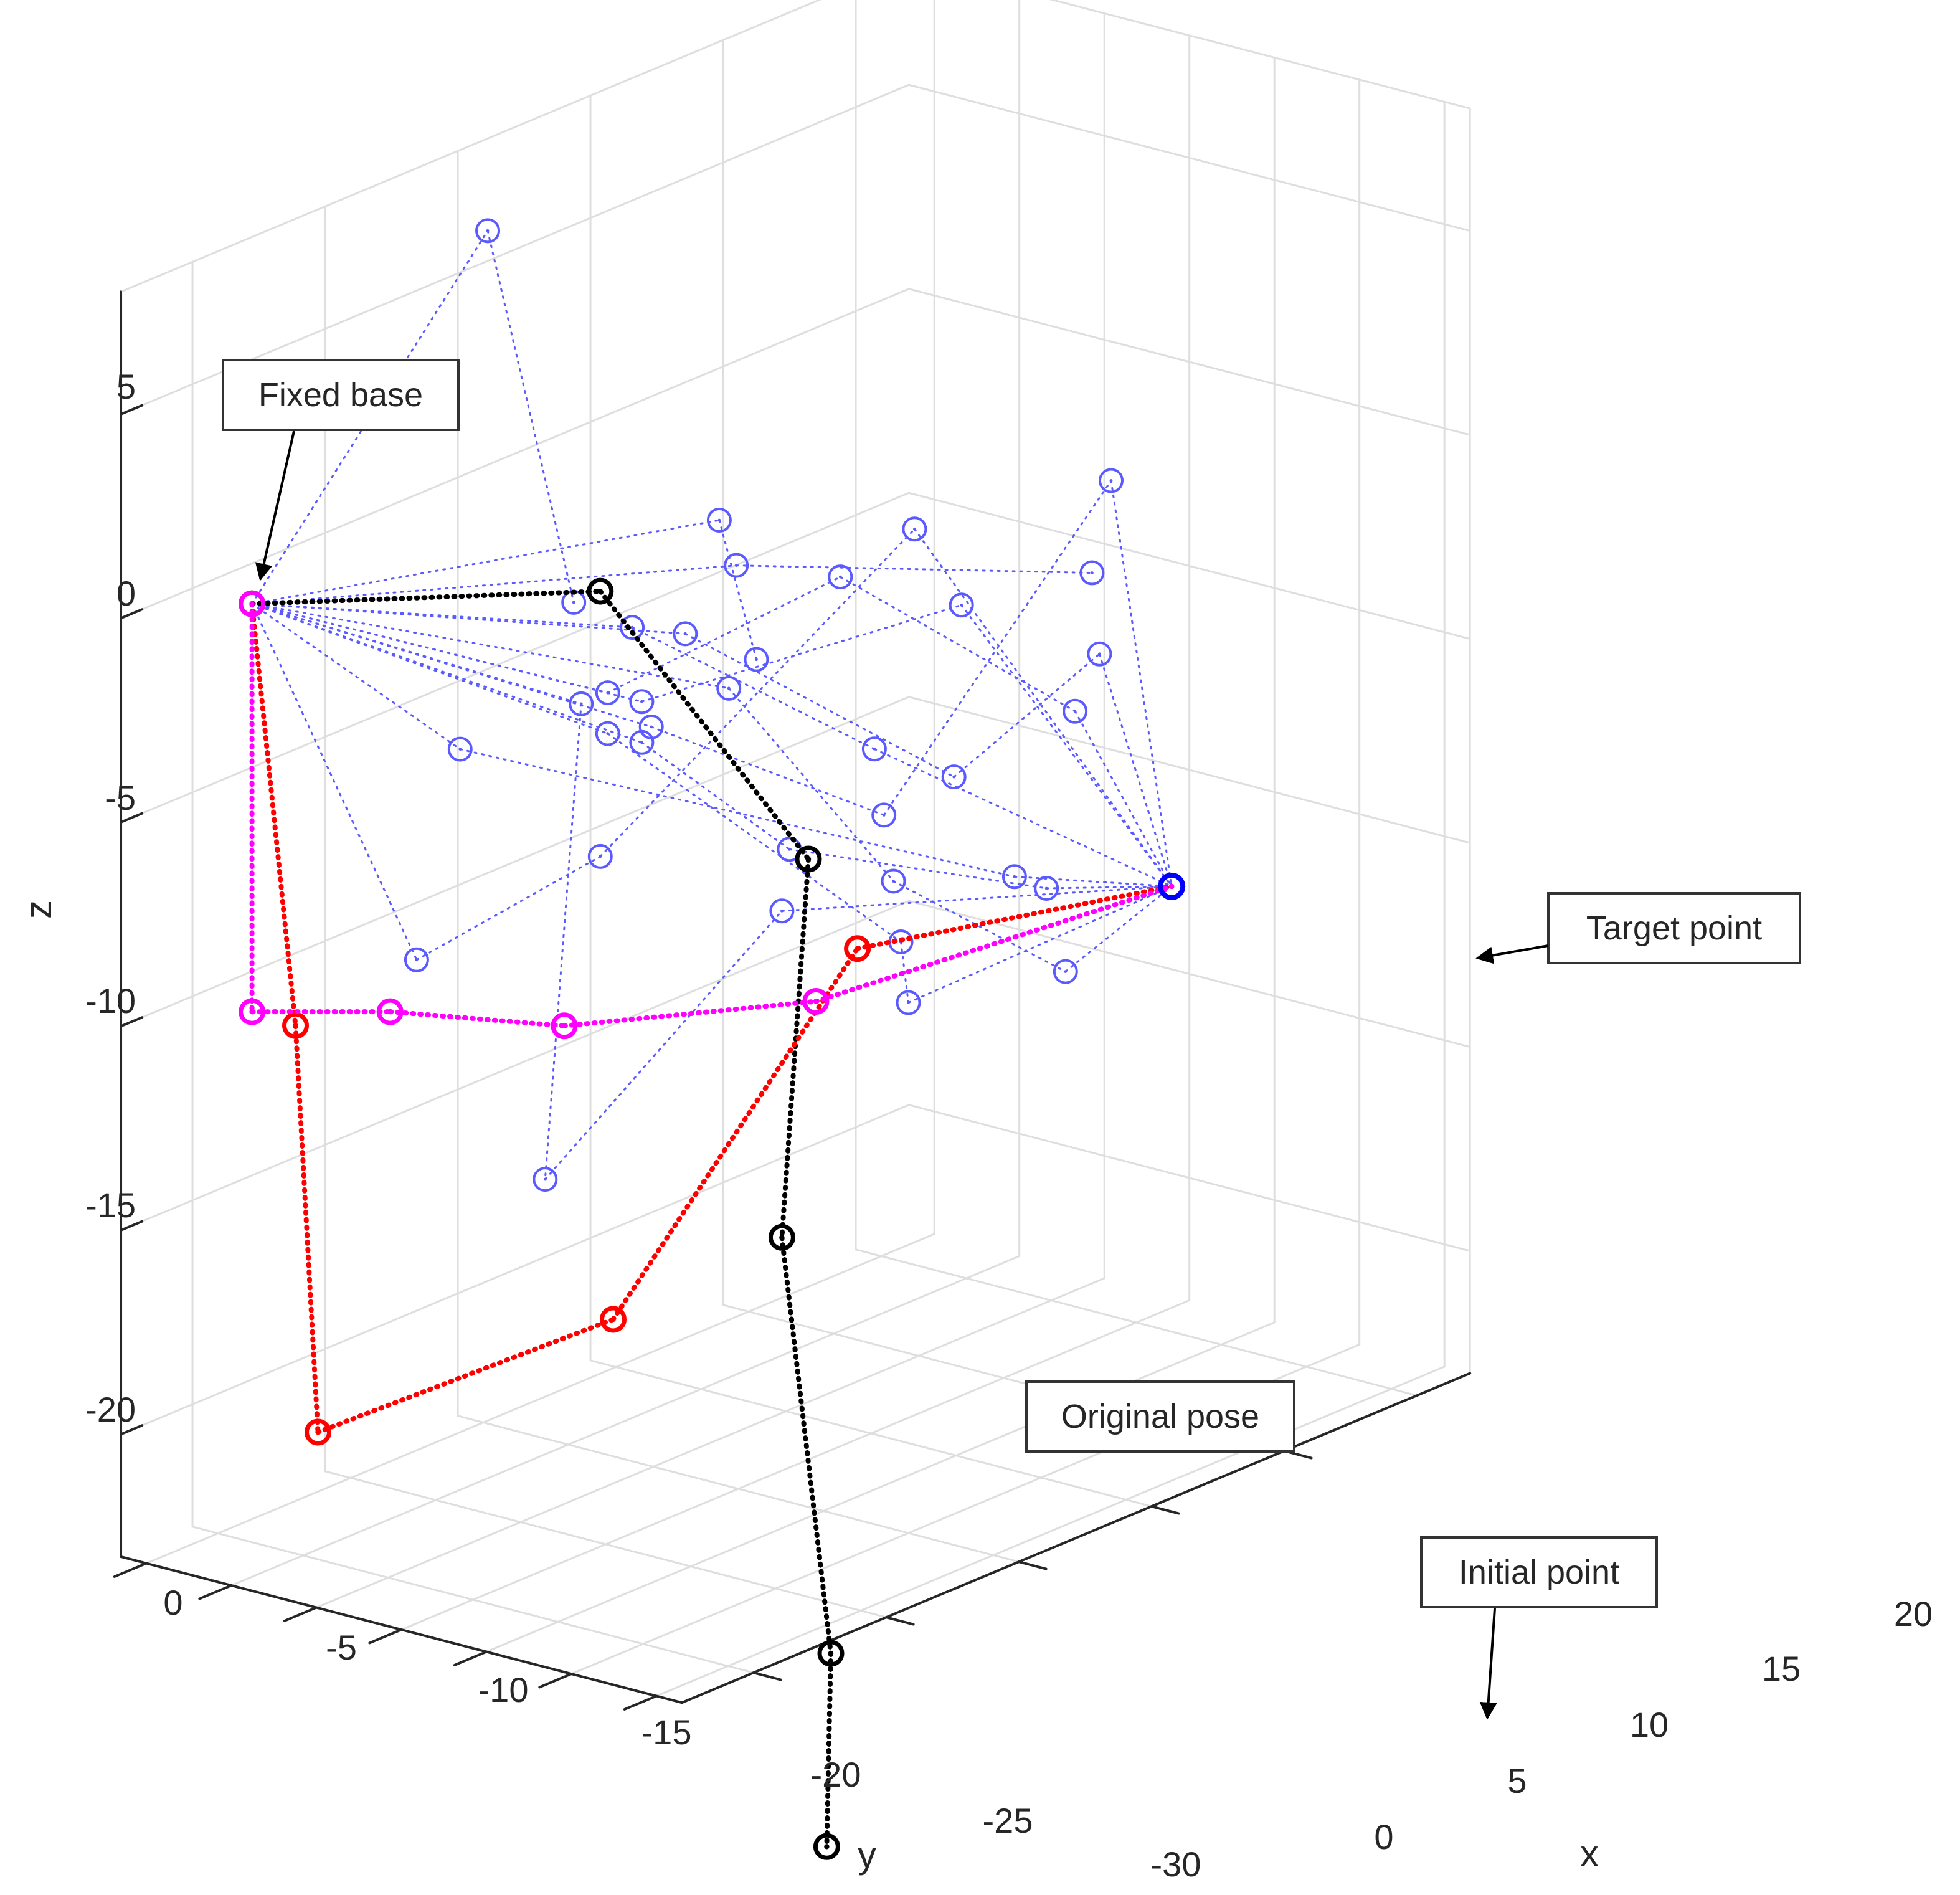 This screenshot has height=1895, width=1960. I want to click on final-pose-series, so click(712, 815).